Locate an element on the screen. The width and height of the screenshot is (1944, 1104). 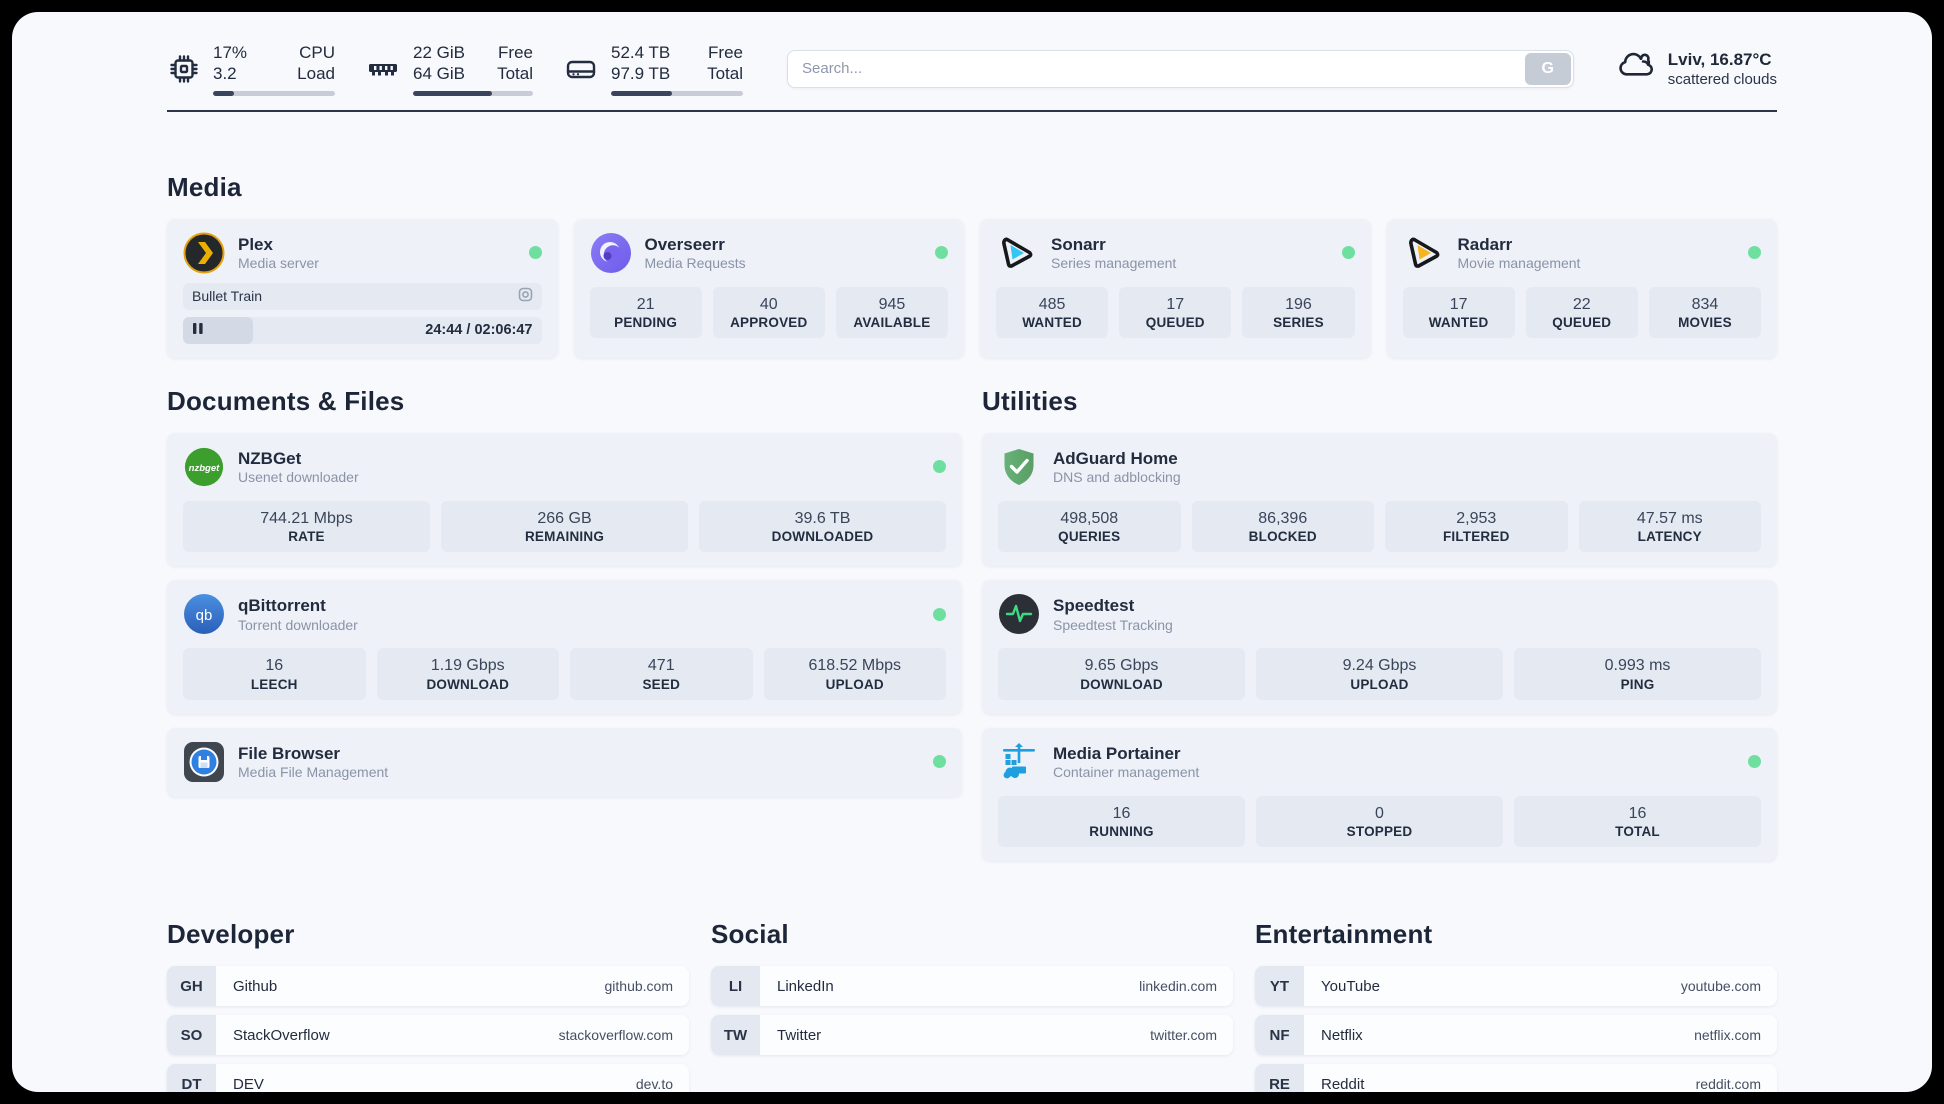
weather-location: Lviv, 16.87°C is located at coordinates (1719, 60).